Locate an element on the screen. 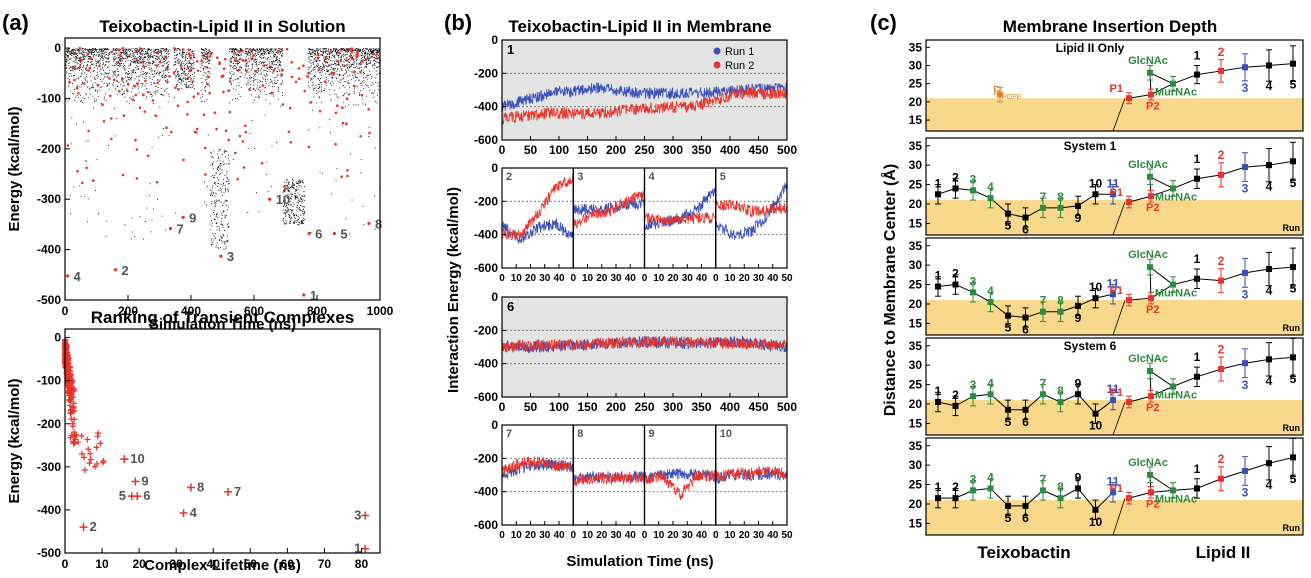  complex-label-7: 7 is located at coordinates (180, 228).